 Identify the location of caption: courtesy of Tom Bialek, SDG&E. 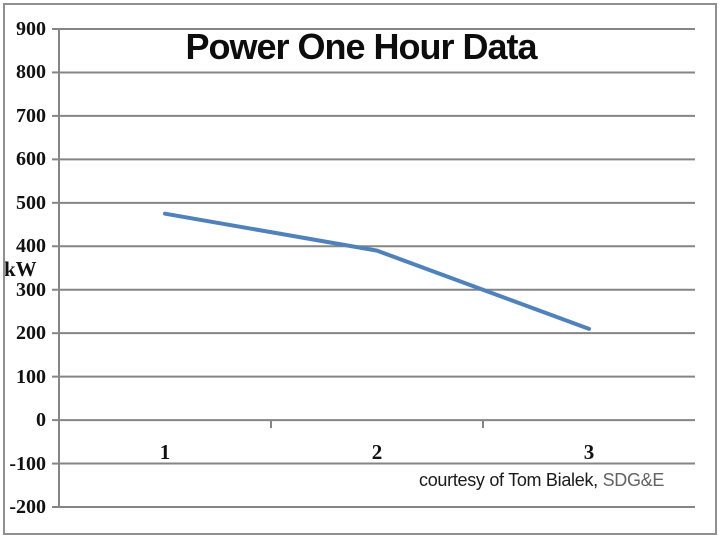
(541, 480).